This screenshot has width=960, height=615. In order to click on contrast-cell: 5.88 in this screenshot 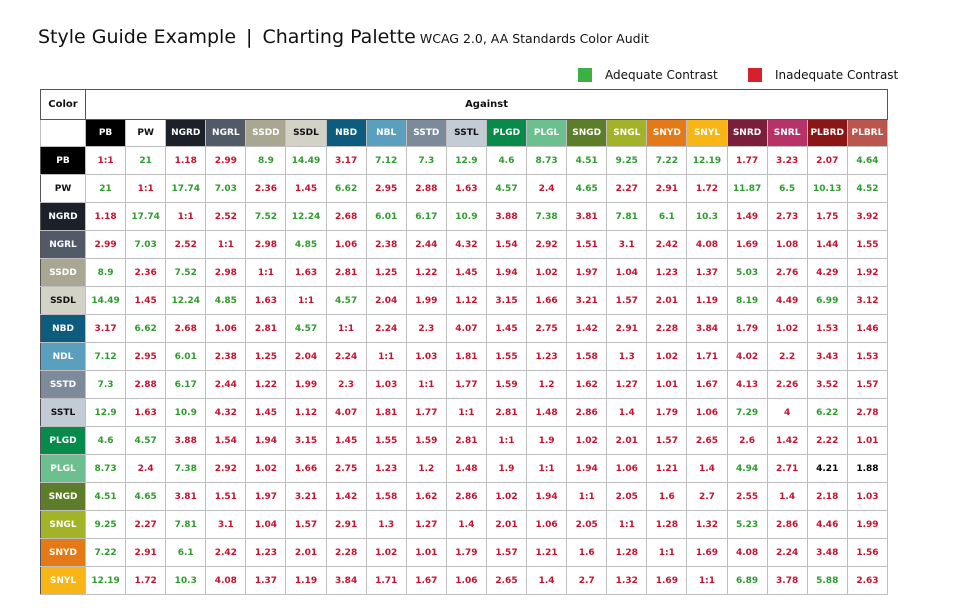, I will do `click(827, 580)`.